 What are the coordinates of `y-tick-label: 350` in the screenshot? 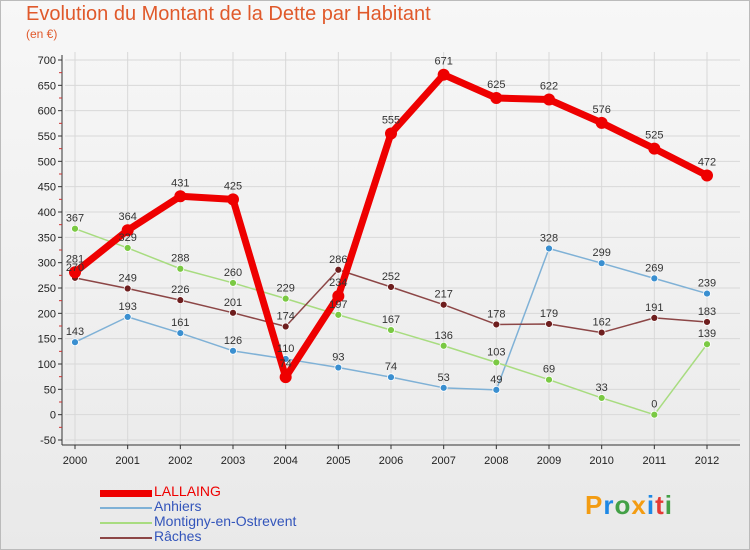 It's located at (47, 238).